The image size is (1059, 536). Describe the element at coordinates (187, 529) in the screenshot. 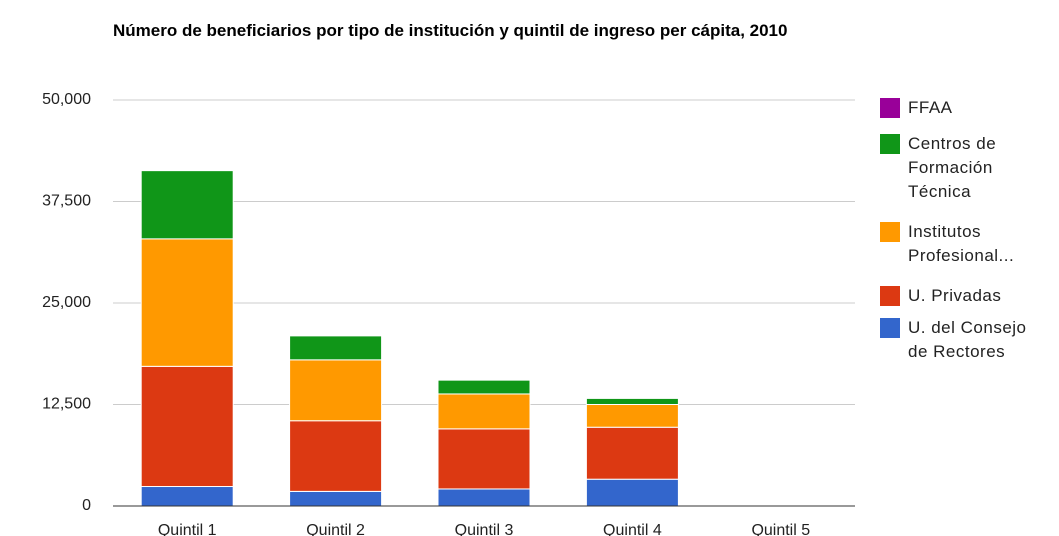

I see `x-tick-label: Quintil 1` at that location.